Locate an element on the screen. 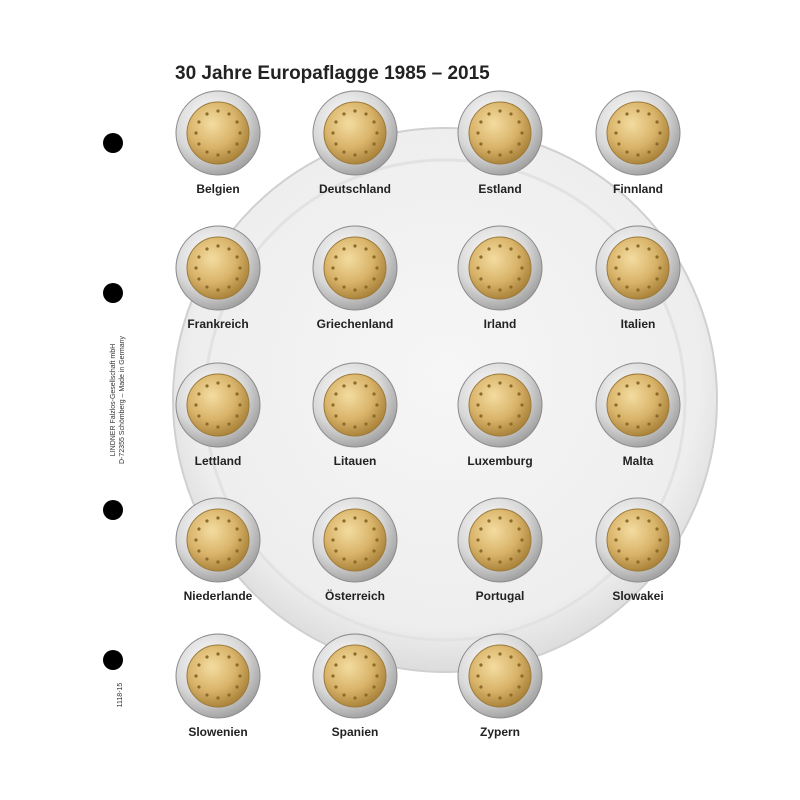 Image resolution: width=800 pixels, height=800 pixels. page-title: 30 Jahre Europaflagge 1985 – 2015 is located at coordinates (332, 73).